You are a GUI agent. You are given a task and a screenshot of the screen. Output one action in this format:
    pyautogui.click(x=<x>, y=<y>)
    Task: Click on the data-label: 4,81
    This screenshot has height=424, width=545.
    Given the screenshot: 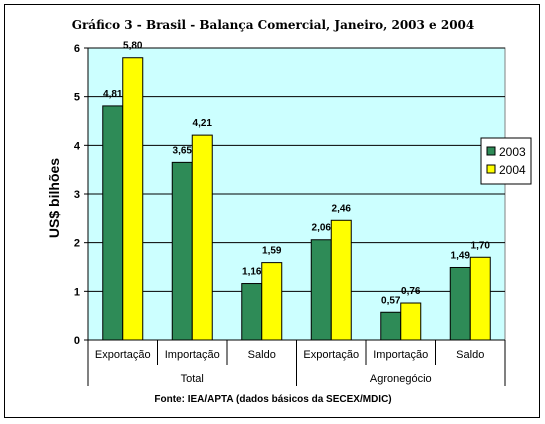 What is the action you would take?
    pyautogui.click(x=113, y=94)
    